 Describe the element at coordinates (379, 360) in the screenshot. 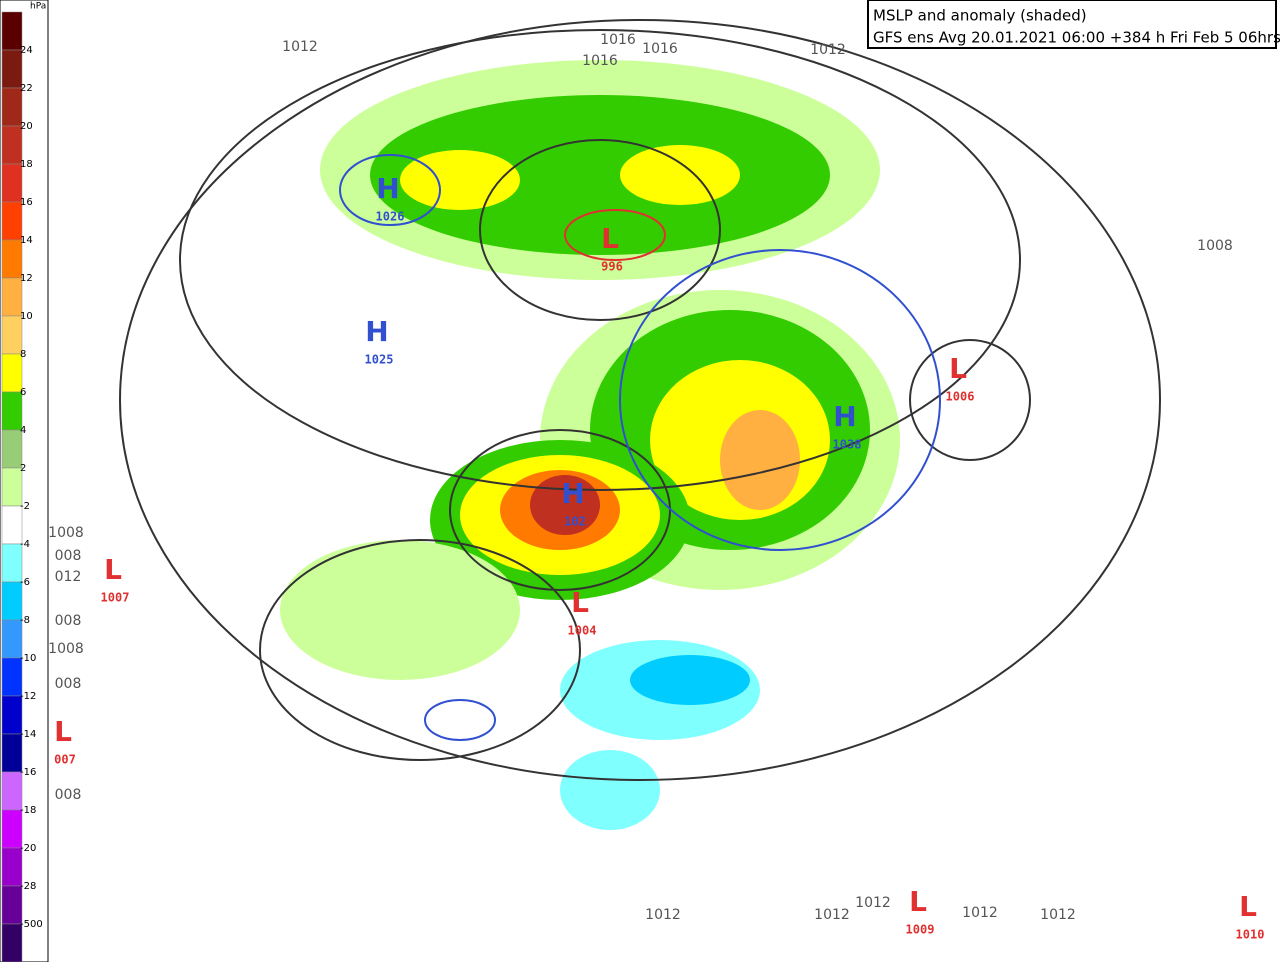

I see `system-value: 1025` at that location.